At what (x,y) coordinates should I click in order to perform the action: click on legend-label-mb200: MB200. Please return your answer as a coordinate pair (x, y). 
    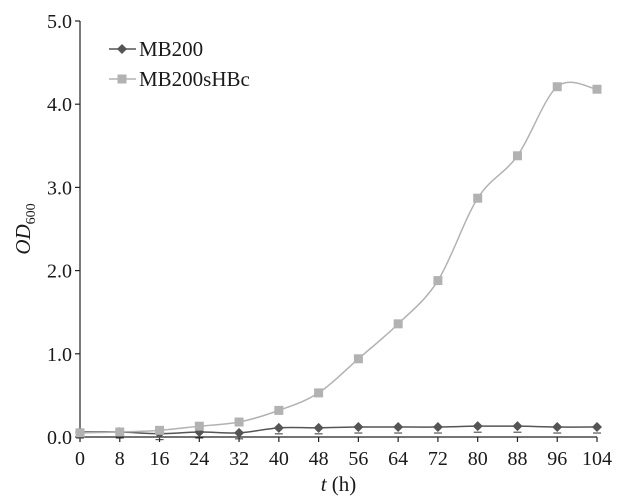
    Looking at the image, I should click on (171, 49).